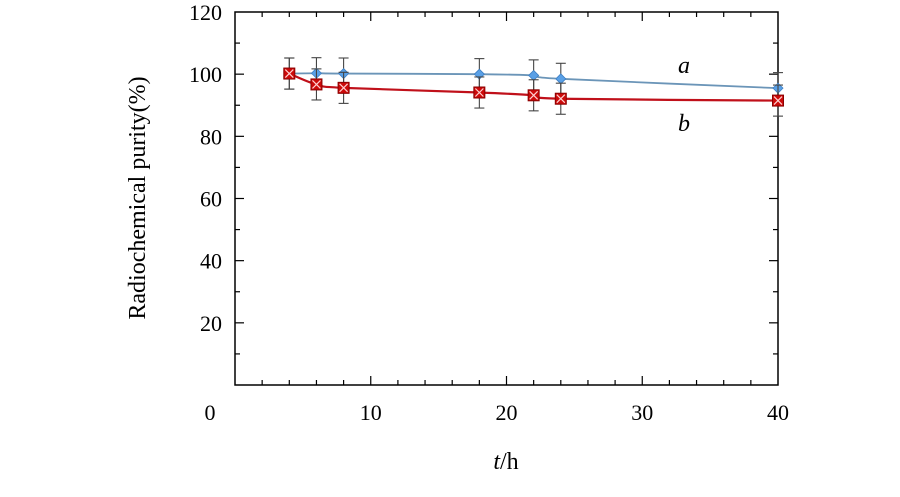 Image resolution: width=900 pixels, height=497 pixels. Describe the element at coordinates (507, 412) in the screenshot. I see `x-tick-label: 20` at that location.